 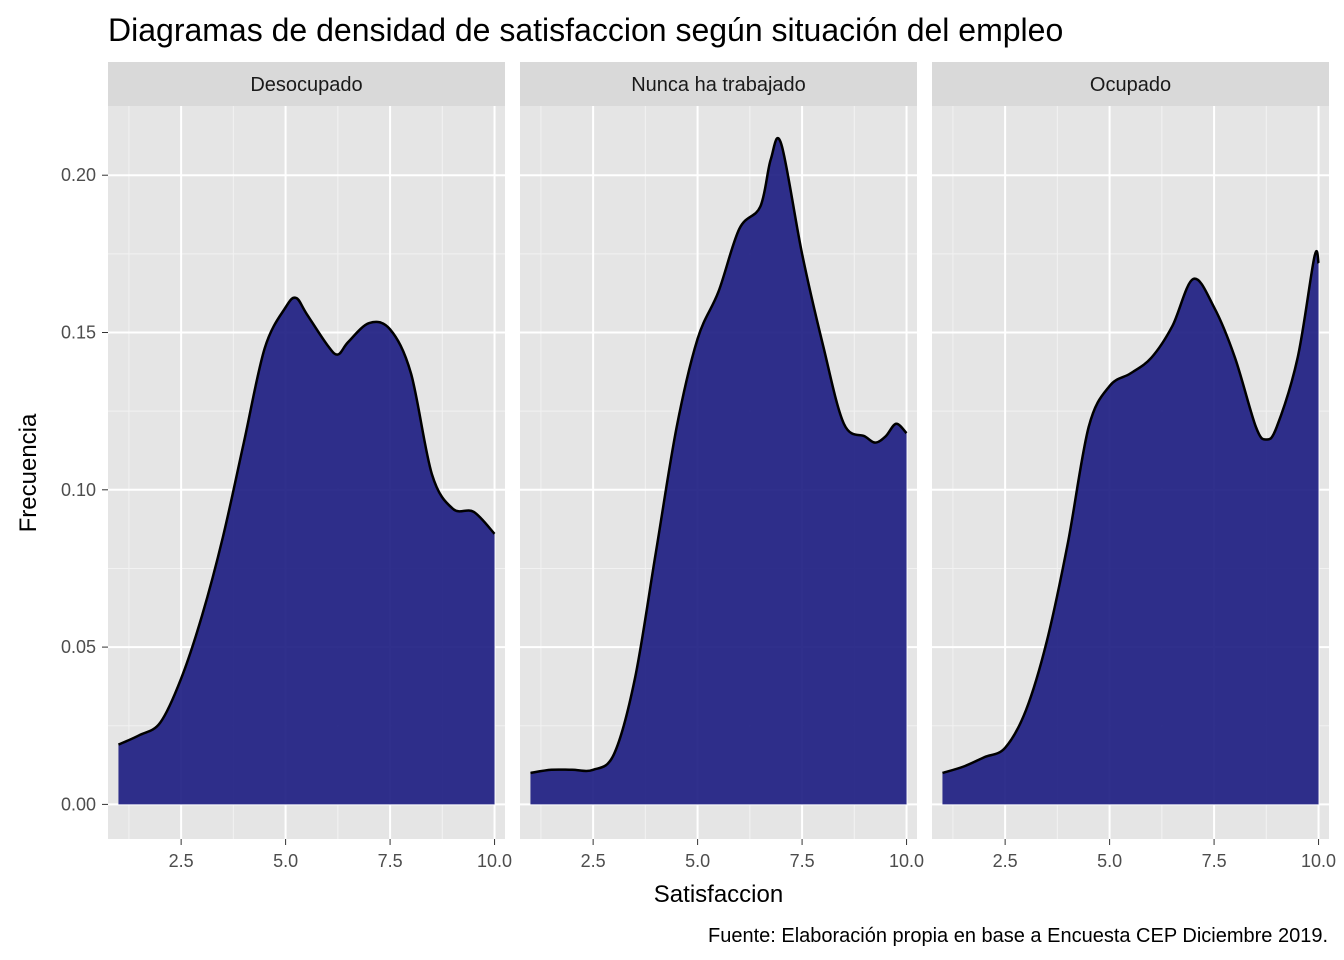 I want to click on y-tick-label: 0.10, so click(x=78, y=490).